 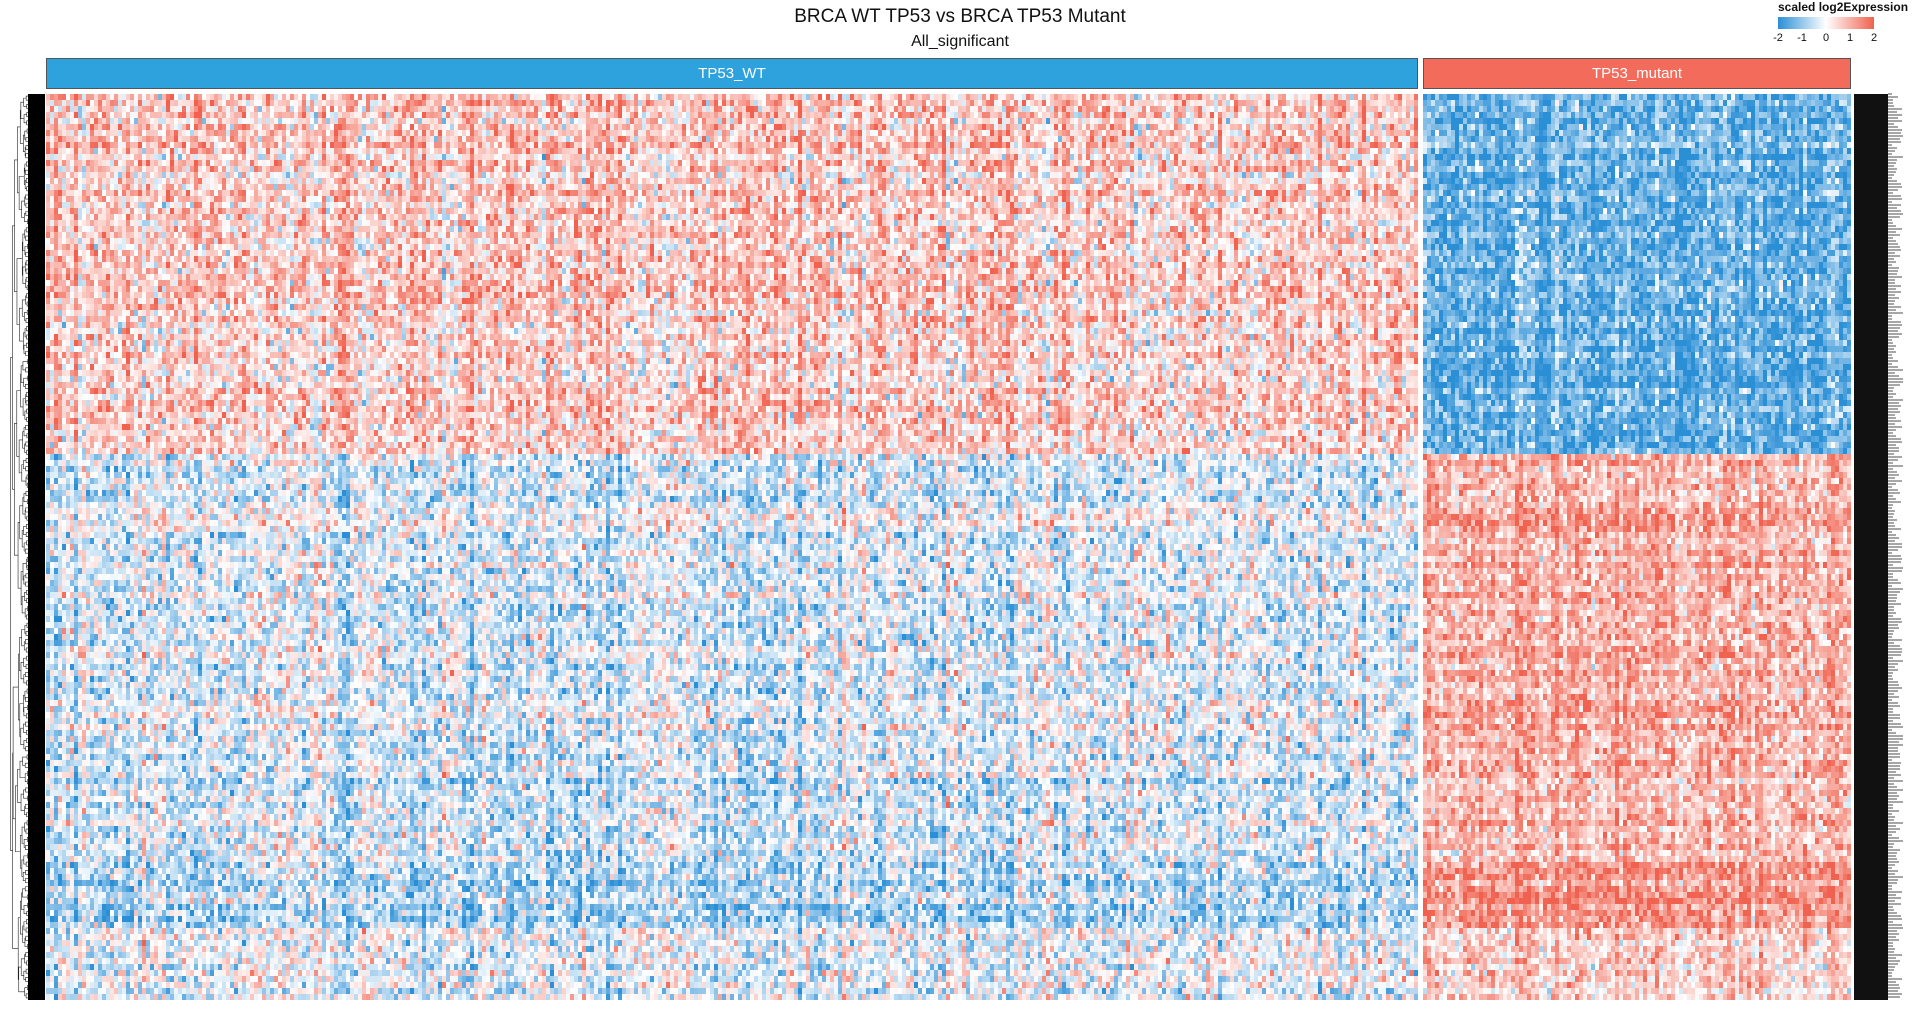 I want to click on legend-tick-label: 0, so click(x=1826, y=38).